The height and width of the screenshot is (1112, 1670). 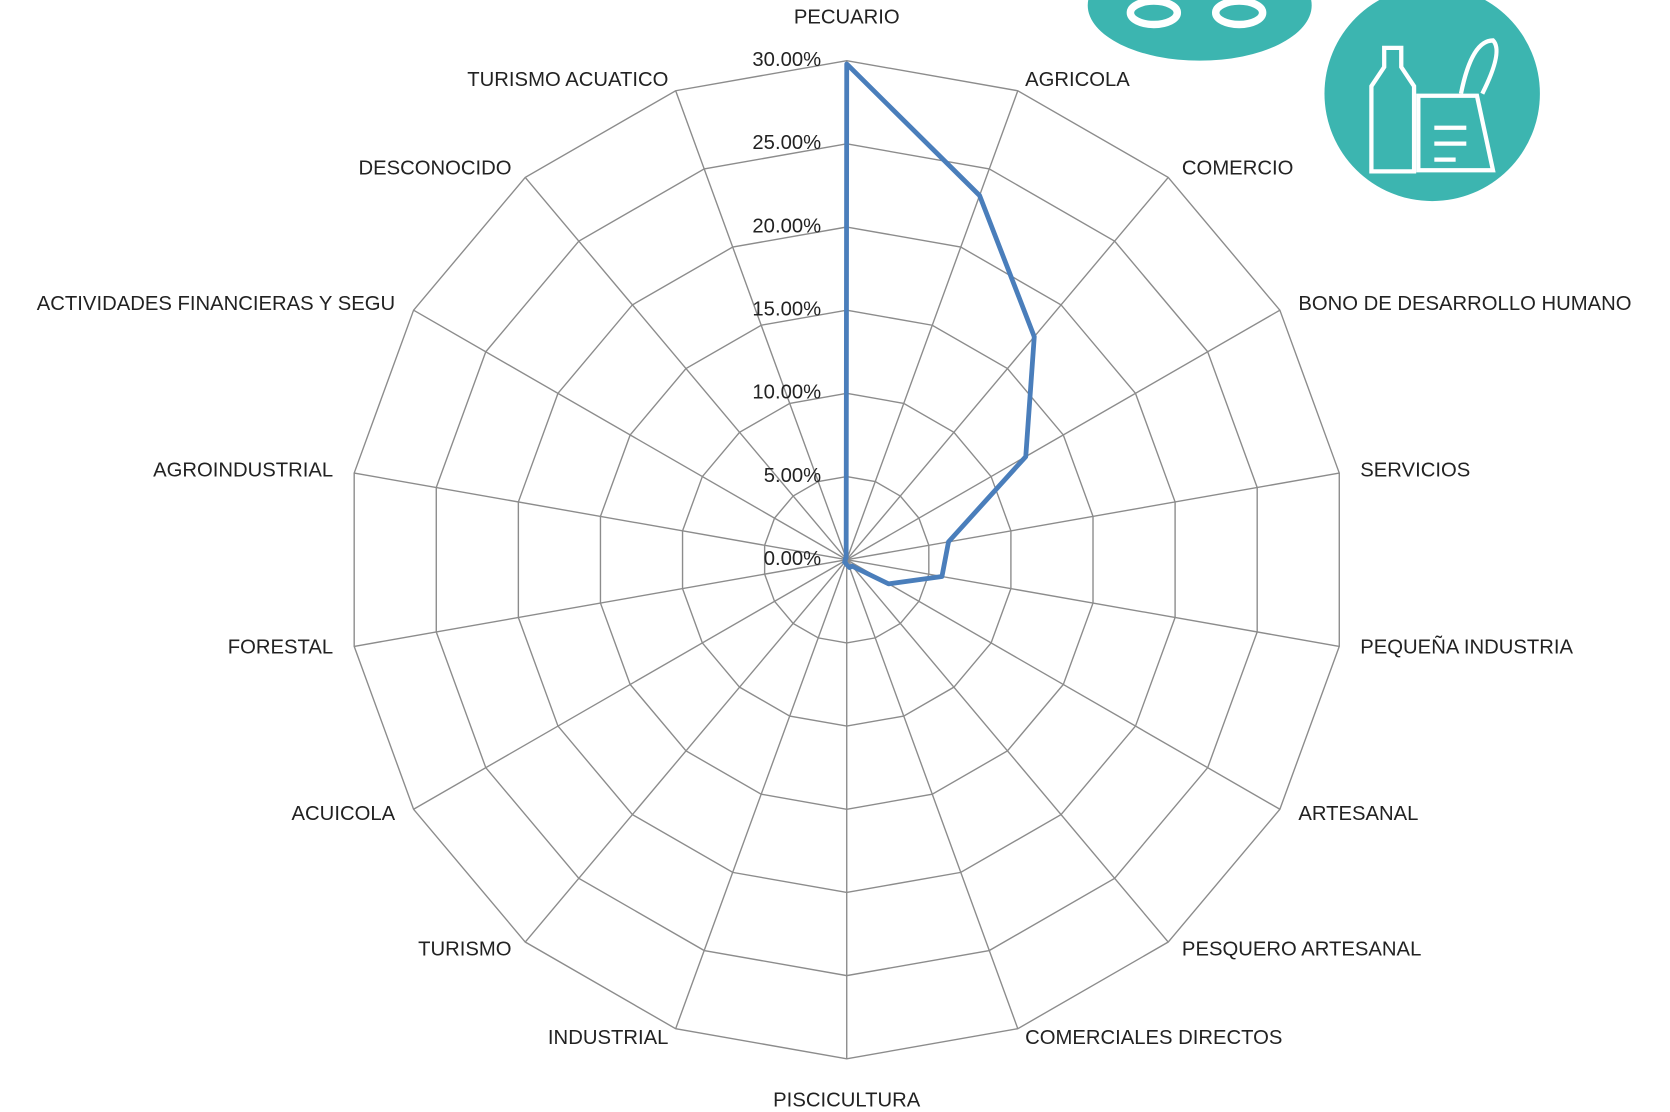 I want to click on category-label: PISCICULTURA, so click(x=847, y=1101).